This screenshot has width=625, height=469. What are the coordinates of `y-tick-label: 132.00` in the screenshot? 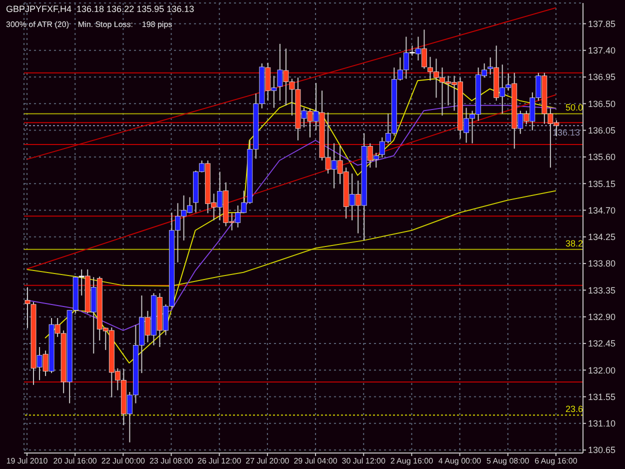 It's located at (602, 370).